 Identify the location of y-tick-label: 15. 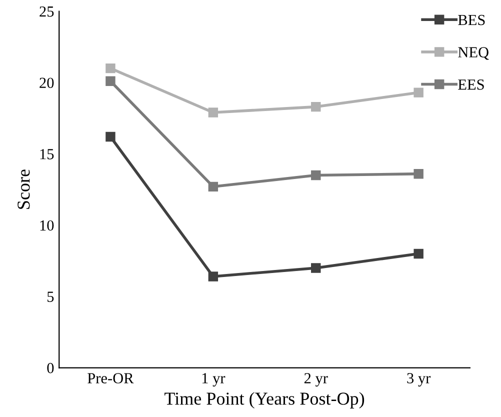
(47, 154).